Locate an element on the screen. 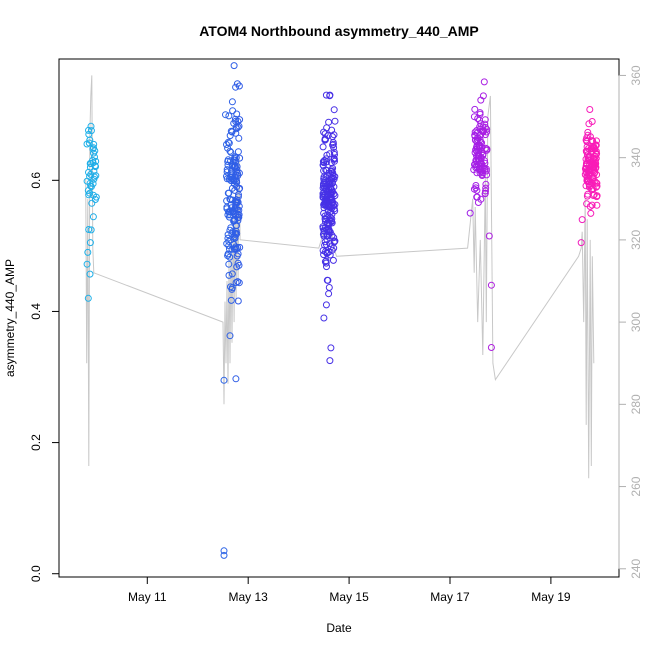 Image resolution: width=650 pixels, height=650 pixels. x-tick-label: May 19 is located at coordinates (551, 597).